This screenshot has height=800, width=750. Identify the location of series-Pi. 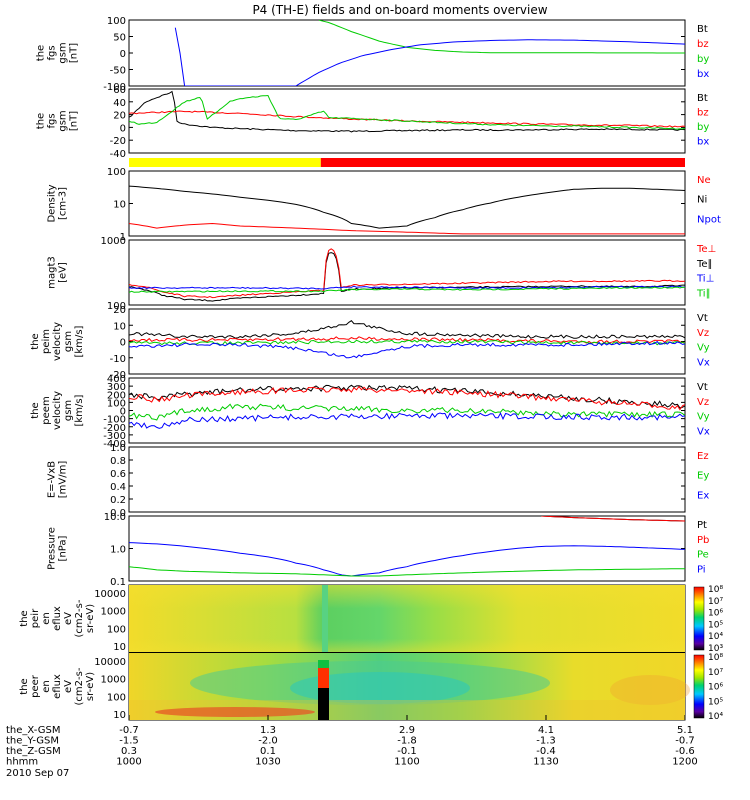
(407, 559).